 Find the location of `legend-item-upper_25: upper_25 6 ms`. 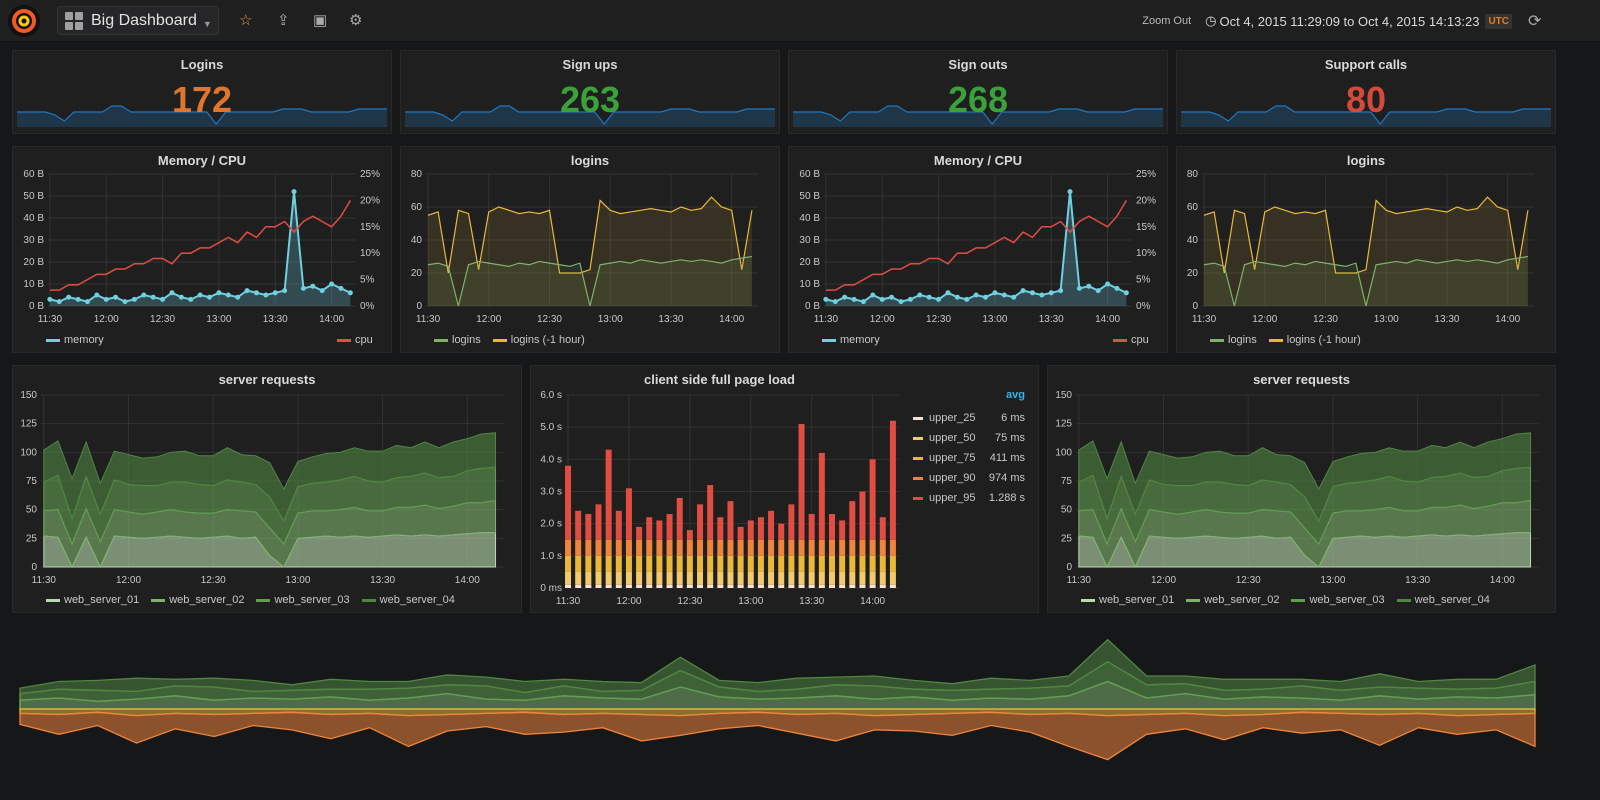

legend-item-upper_25: upper_25 6 ms is located at coordinates (969, 418).